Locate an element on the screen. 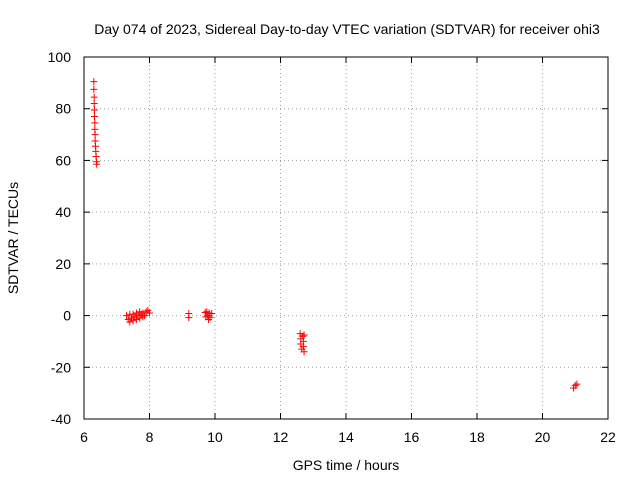 Image resolution: width=640 pixels, height=480 pixels. x-tick-label: 6 is located at coordinates (84, 437).